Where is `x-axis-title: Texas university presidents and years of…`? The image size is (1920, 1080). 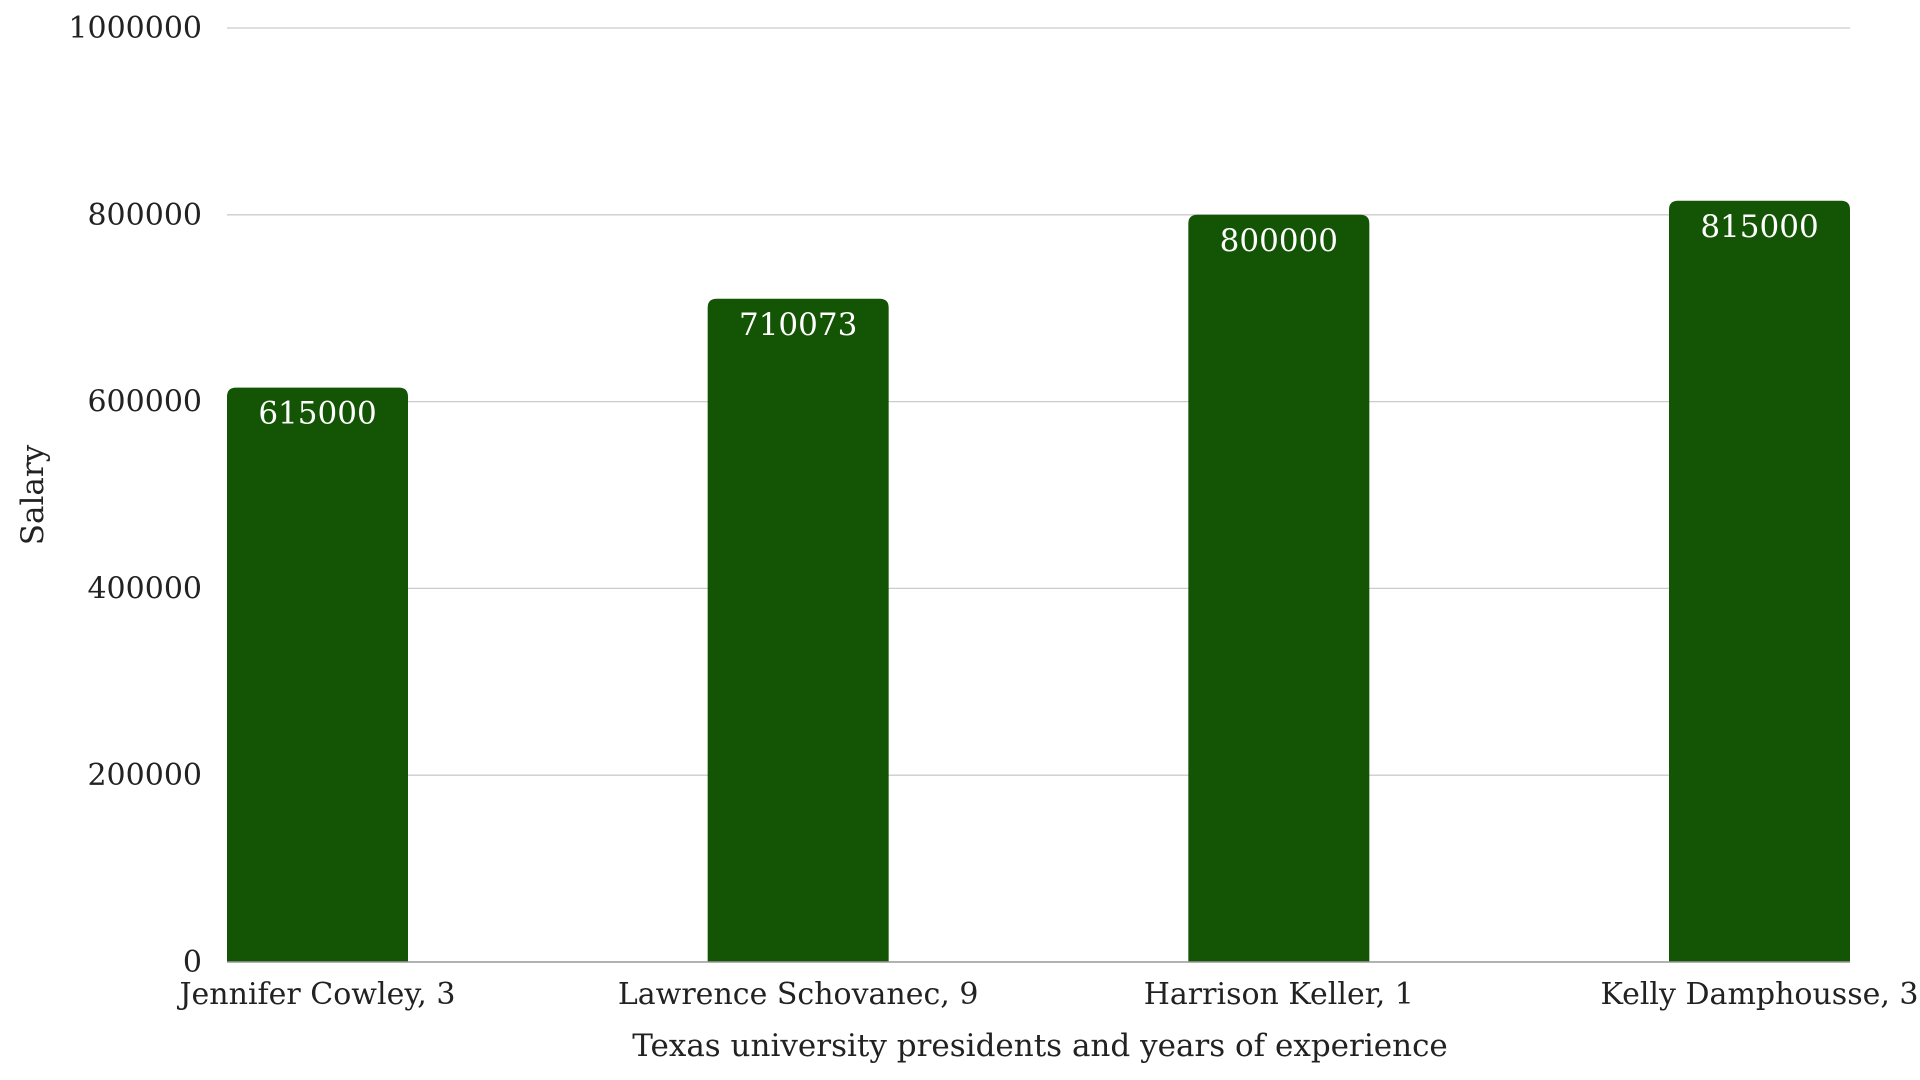
x-axis-title: Texas university presidents and years of… is located at coordinates (1040, 1046).